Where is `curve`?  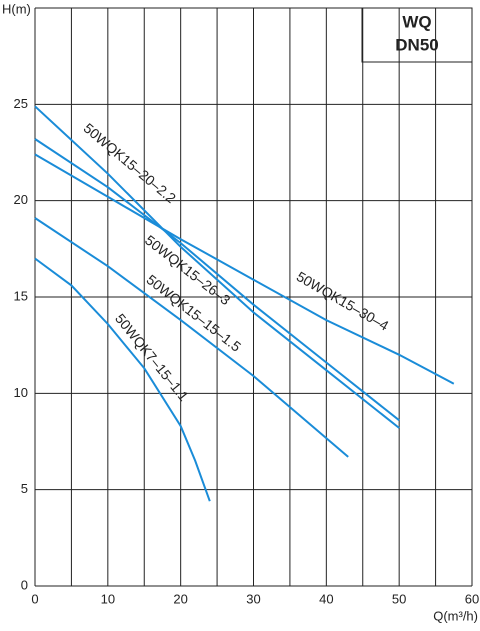 curve is located at coordinates (122, 379).